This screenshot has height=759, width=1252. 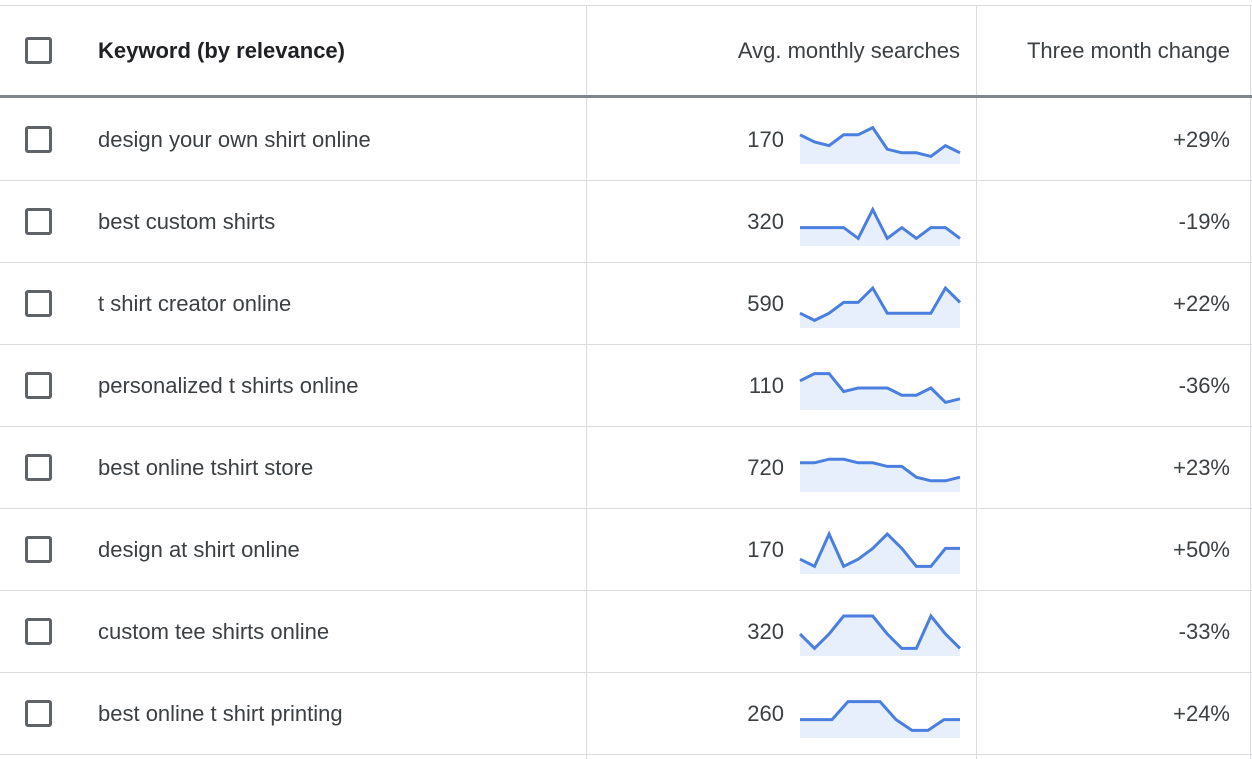 What do you see at coordinates (765, 713) in the screenshot?
I see `avg-monthly-searches-value: 260` at bounding box center [765, 713].